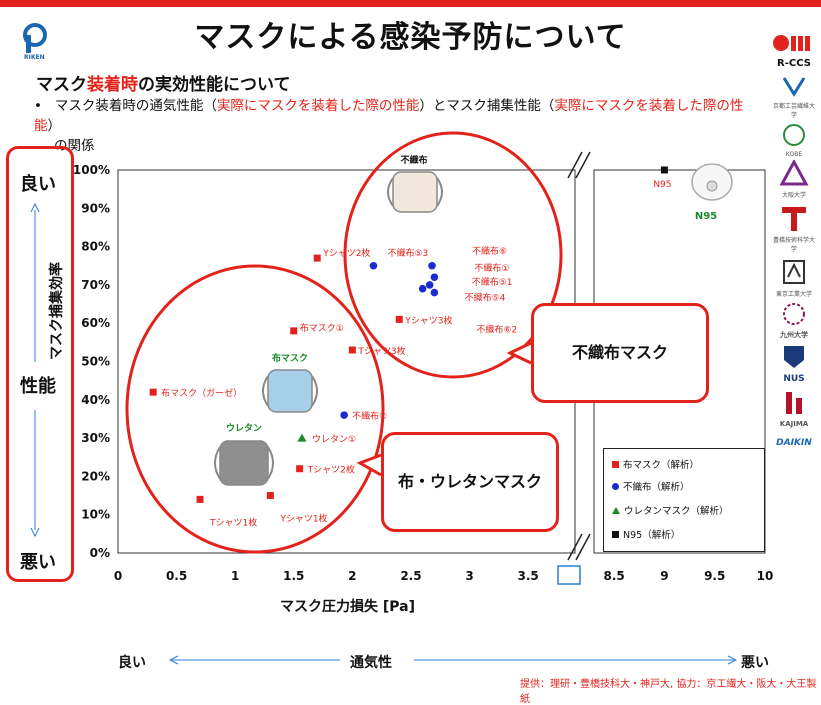 The image size is (821, 705). What do you see at coordinates (712, 186) in the screenshot?
I see `n95-mask-valve` at bounding box center [712, 186].